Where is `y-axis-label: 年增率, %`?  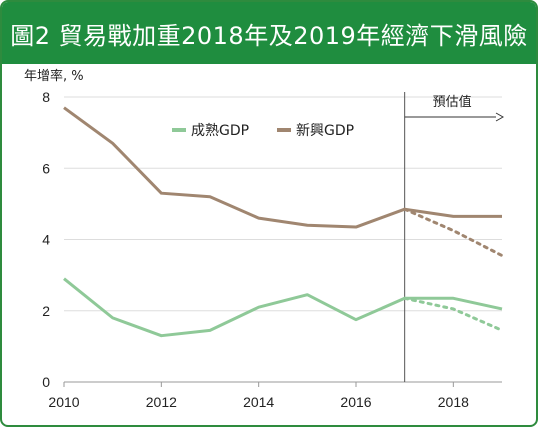
y-axis-label: 年增率, % is located at coordinates (54, 76).